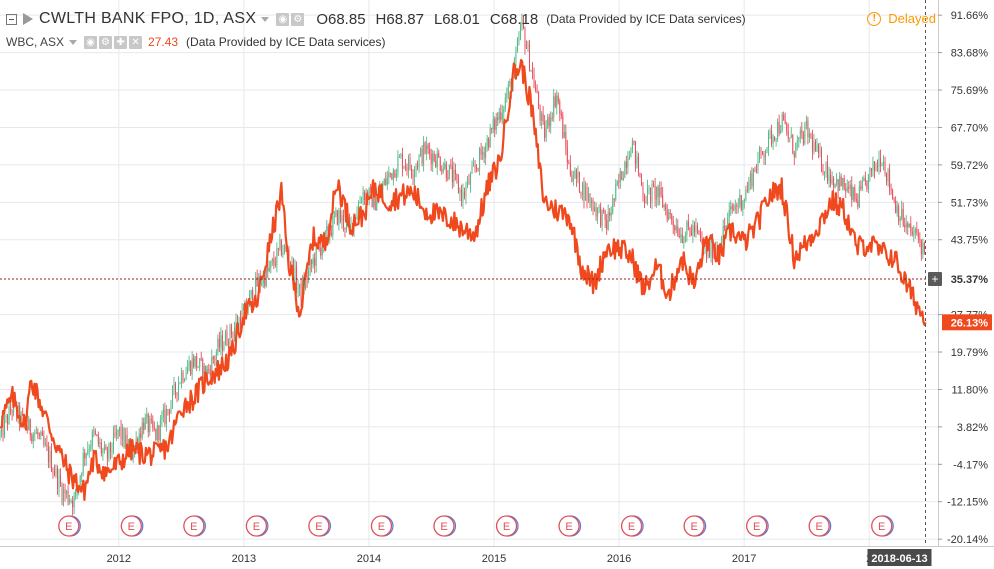 The width and height of the screenshot is (994, 569). I want to click on plus-icon, so click(935, 278).